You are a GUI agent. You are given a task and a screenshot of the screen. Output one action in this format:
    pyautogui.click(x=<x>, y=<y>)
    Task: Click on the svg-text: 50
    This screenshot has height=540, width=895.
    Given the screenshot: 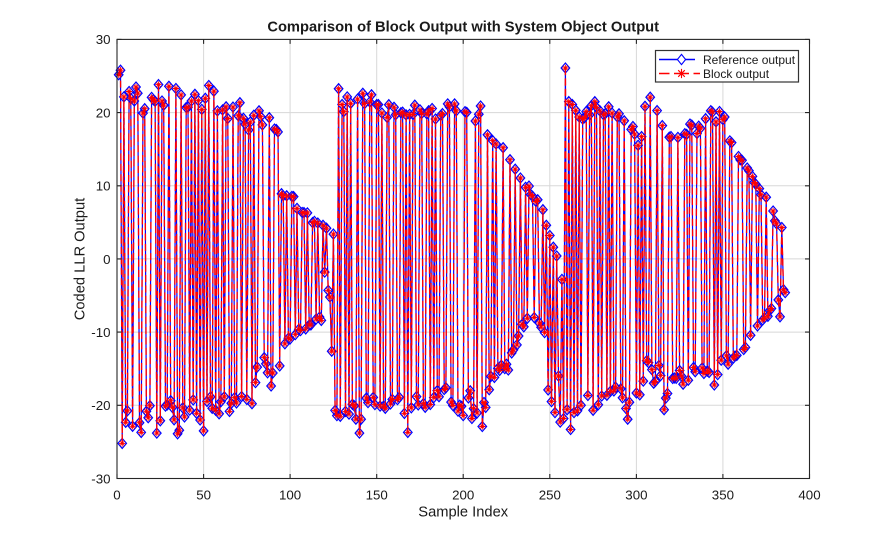 What is the action you would take?
    pyautogui.click(x=203, y=494)
    